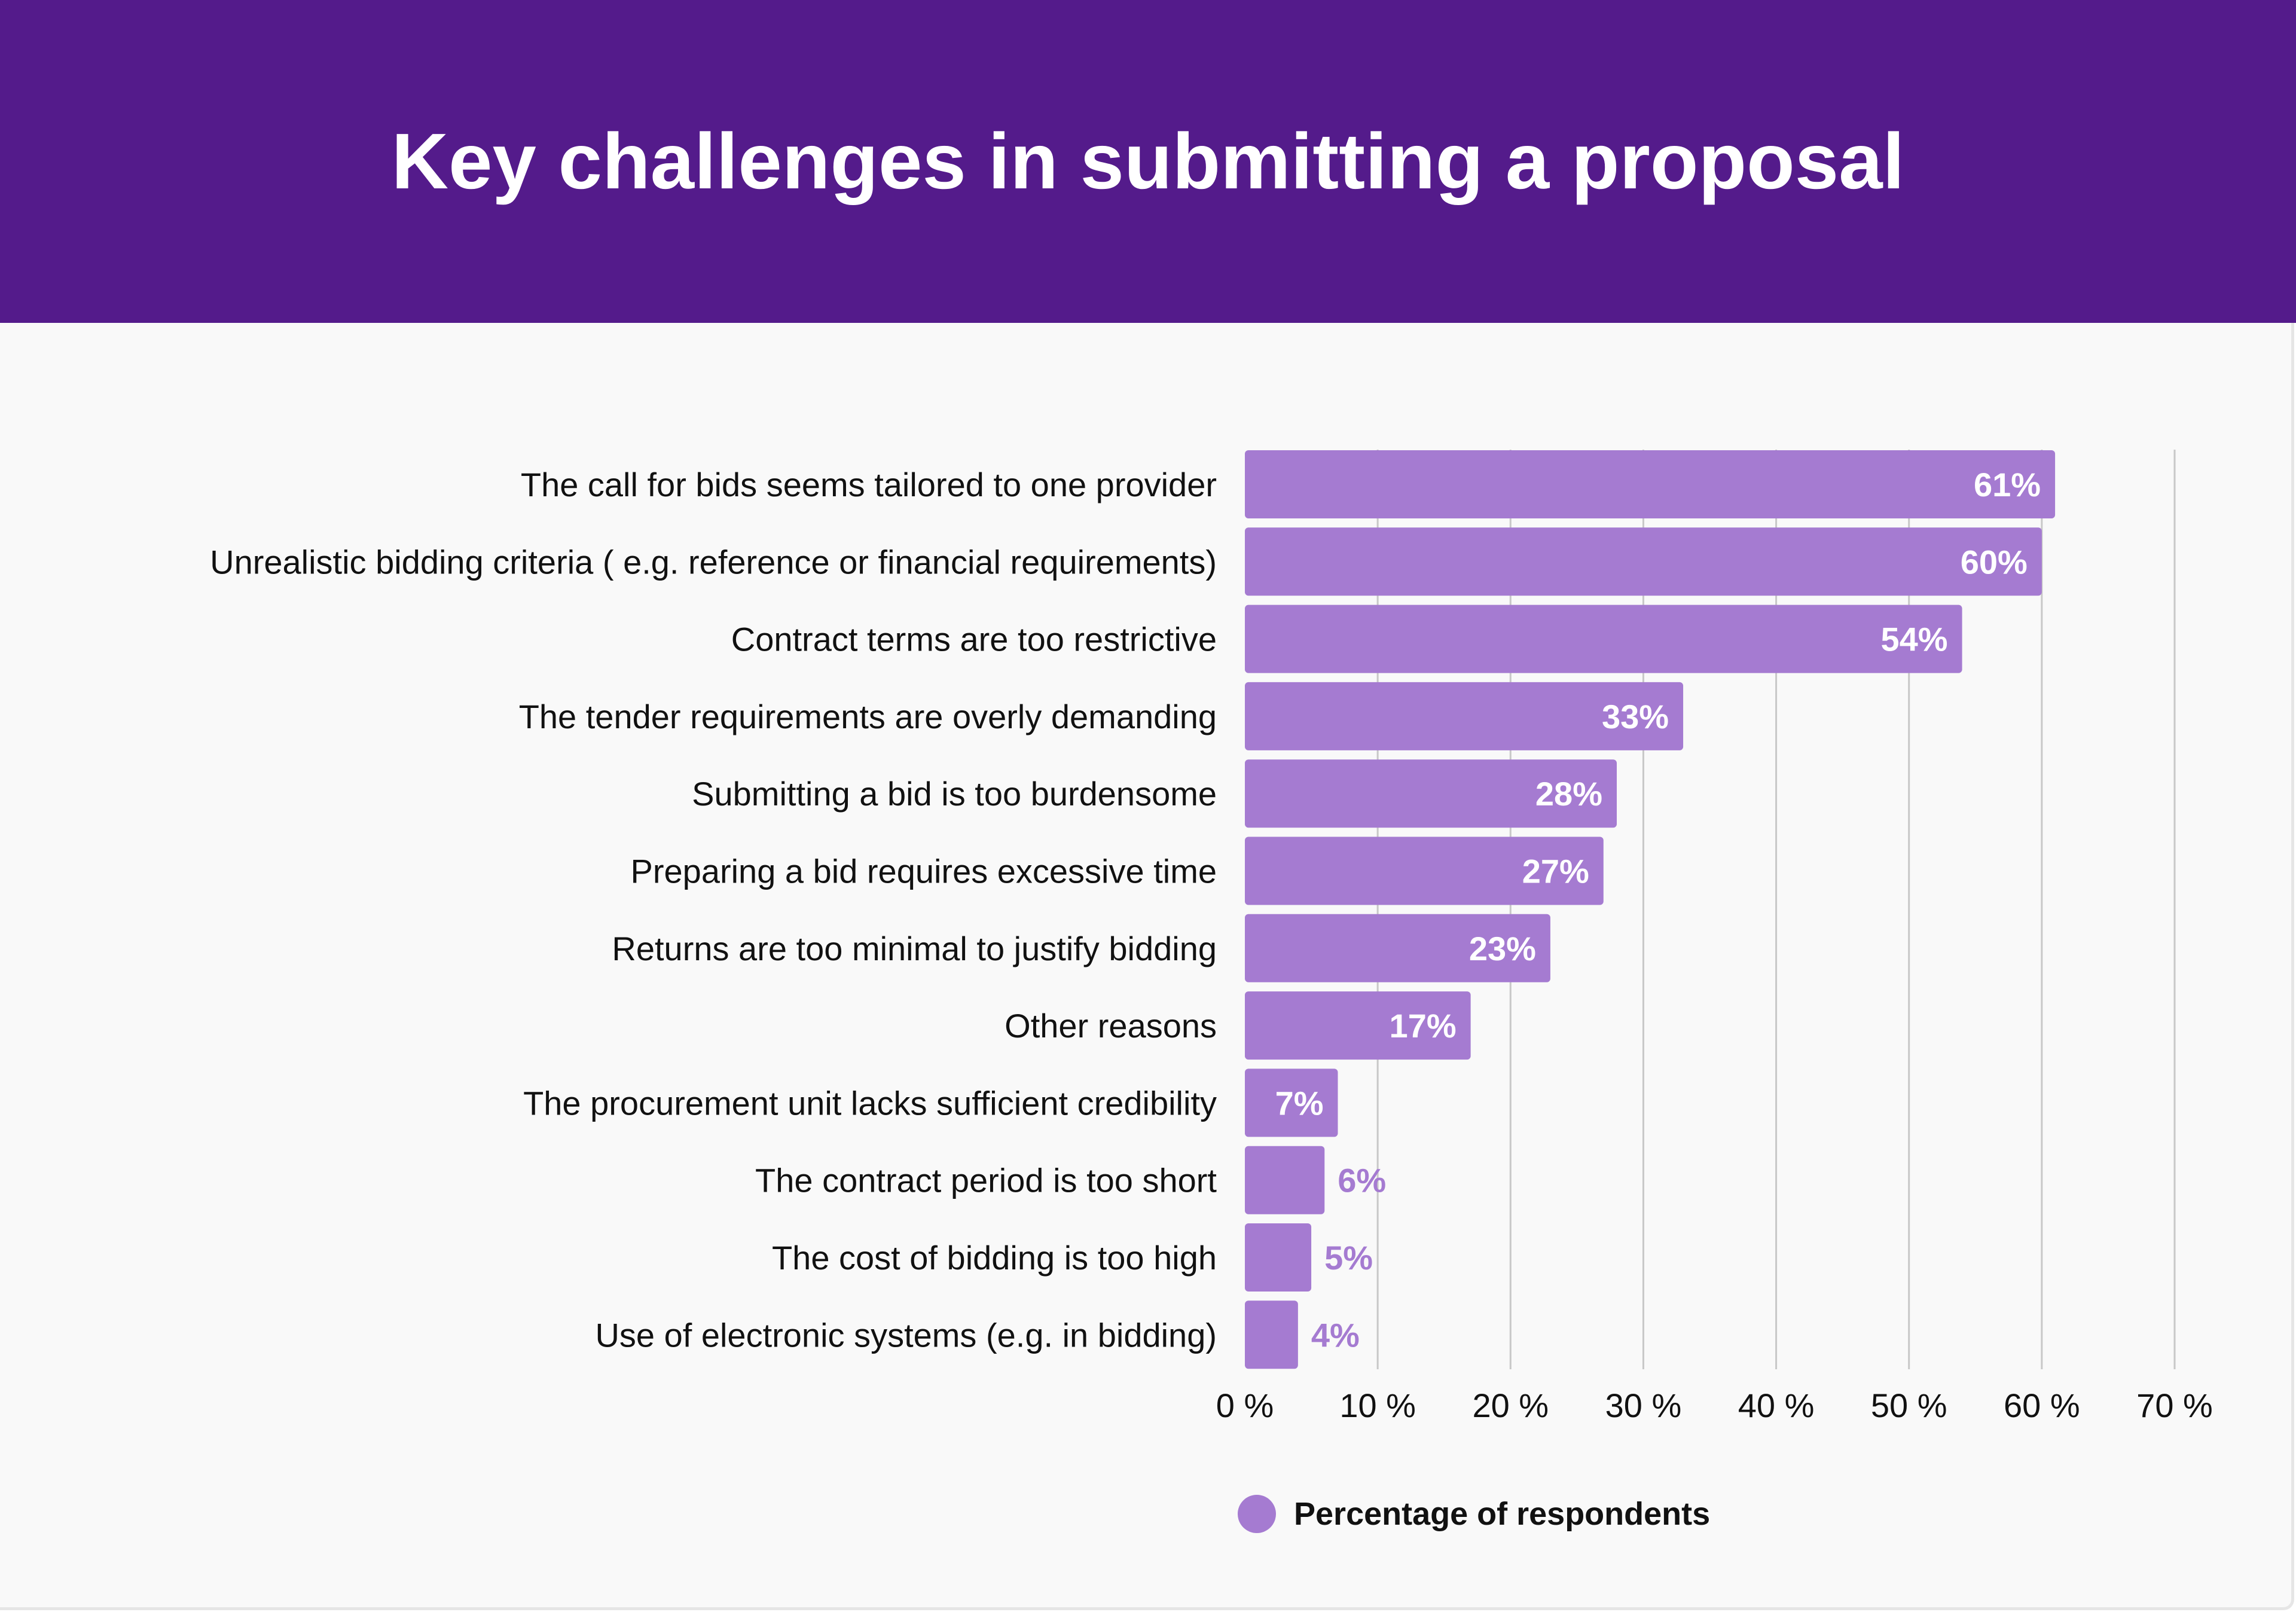 The image size is (2296, 1612). What do you see at coordinates (994, 1258) in the screenshot?
I see `category-label: The cost of bidding is too high` at bounding box center [994, 1258].